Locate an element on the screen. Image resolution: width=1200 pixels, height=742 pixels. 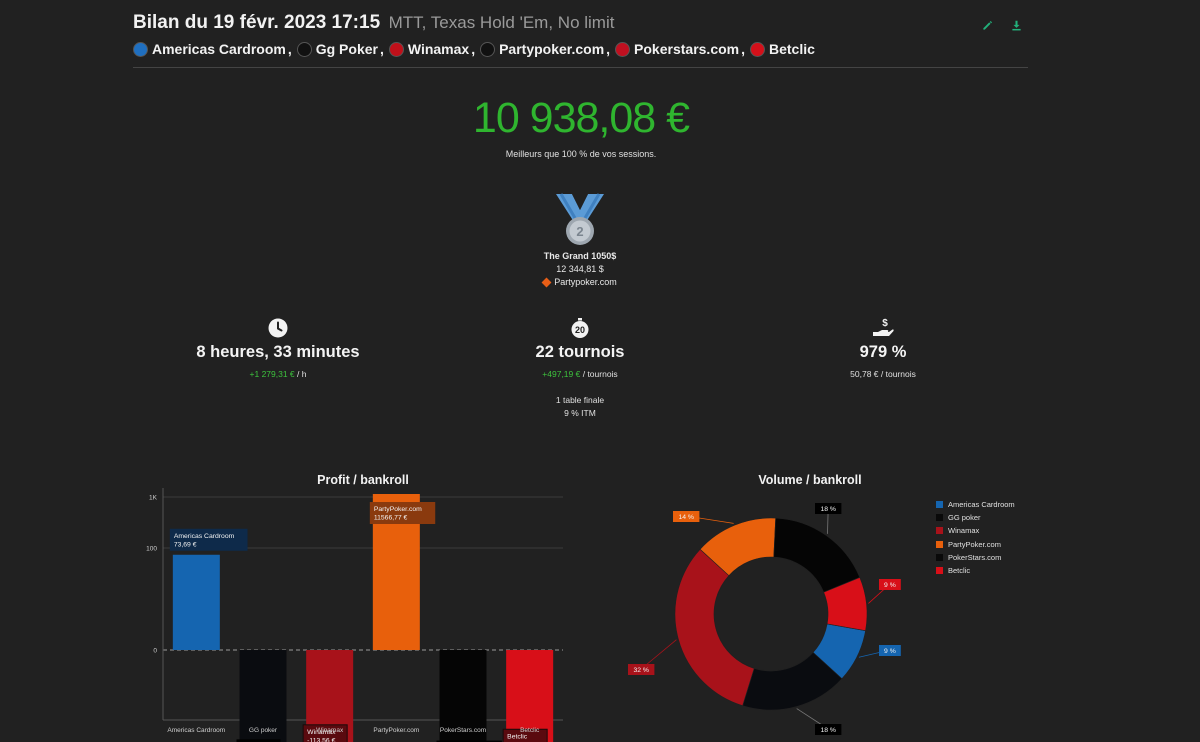
room-tag-2: Winamax , is located at coordinates (434, 49).